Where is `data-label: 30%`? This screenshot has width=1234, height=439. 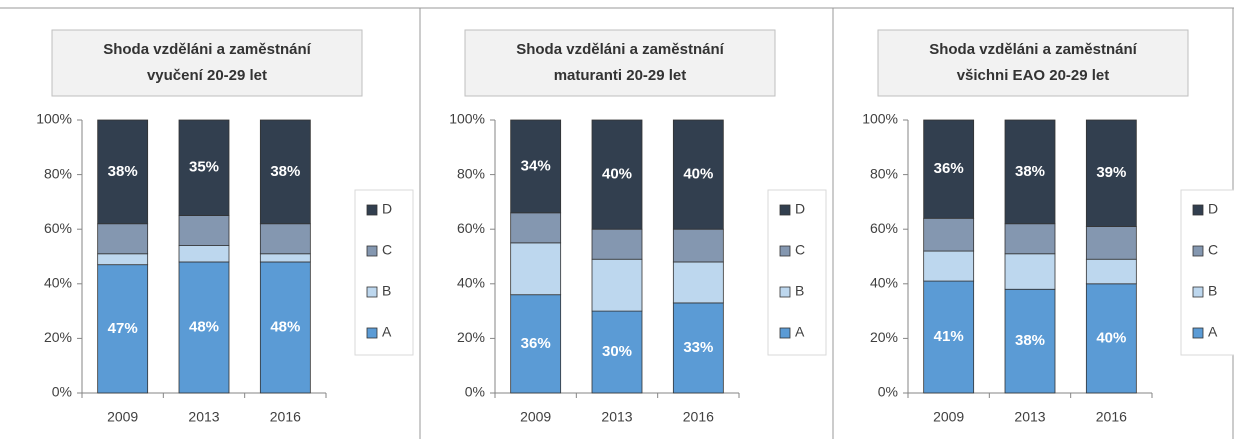 data-label: 30% is located at coordinates (617, 351).